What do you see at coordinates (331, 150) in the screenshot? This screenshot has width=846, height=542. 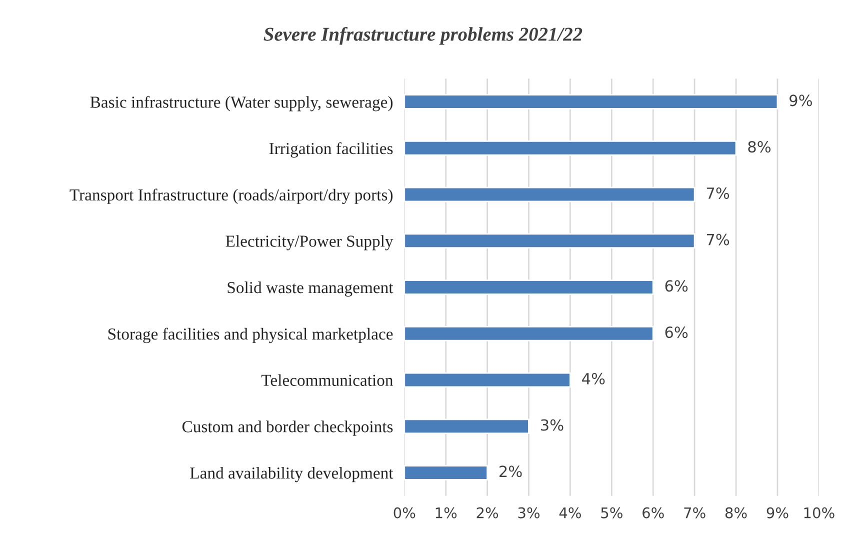 I see `y-tick-label: Irrigation facilities` at bounding box center [331, 150].